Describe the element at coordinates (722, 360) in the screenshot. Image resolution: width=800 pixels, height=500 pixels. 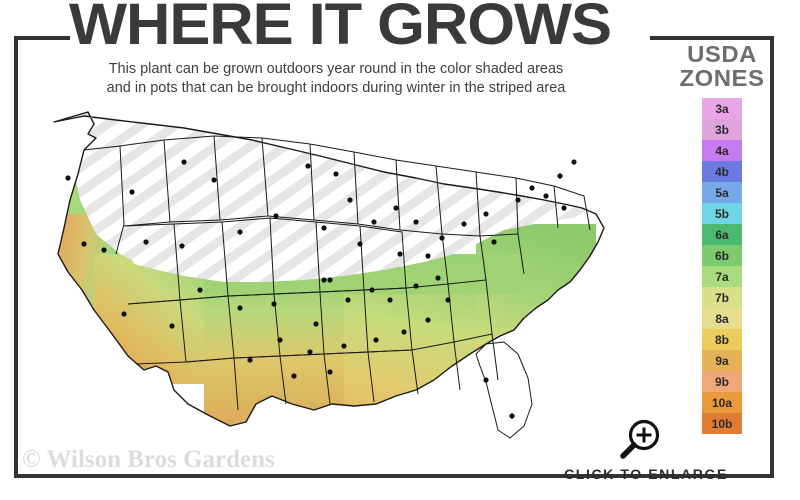
I see `zone-swatch-9a: 9a` at that location.